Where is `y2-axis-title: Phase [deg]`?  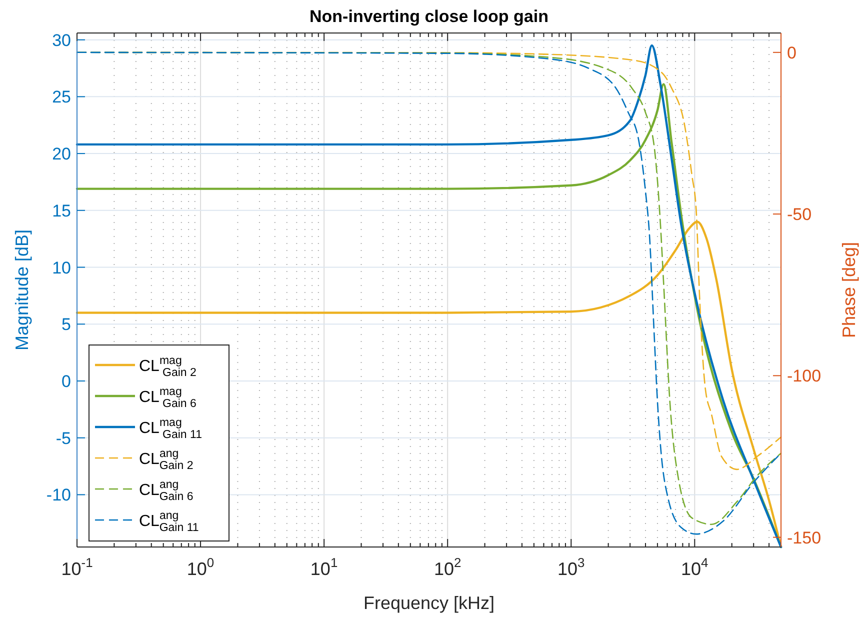 y2-axis-title: Phase [deg] is located at coordinates (849, 290).